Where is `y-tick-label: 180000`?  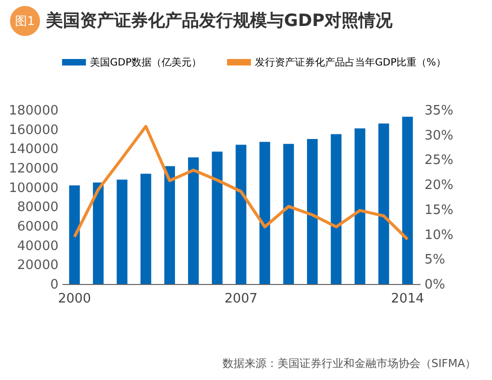
y-tick-label: 180000 is located at coordinates (33, 111).